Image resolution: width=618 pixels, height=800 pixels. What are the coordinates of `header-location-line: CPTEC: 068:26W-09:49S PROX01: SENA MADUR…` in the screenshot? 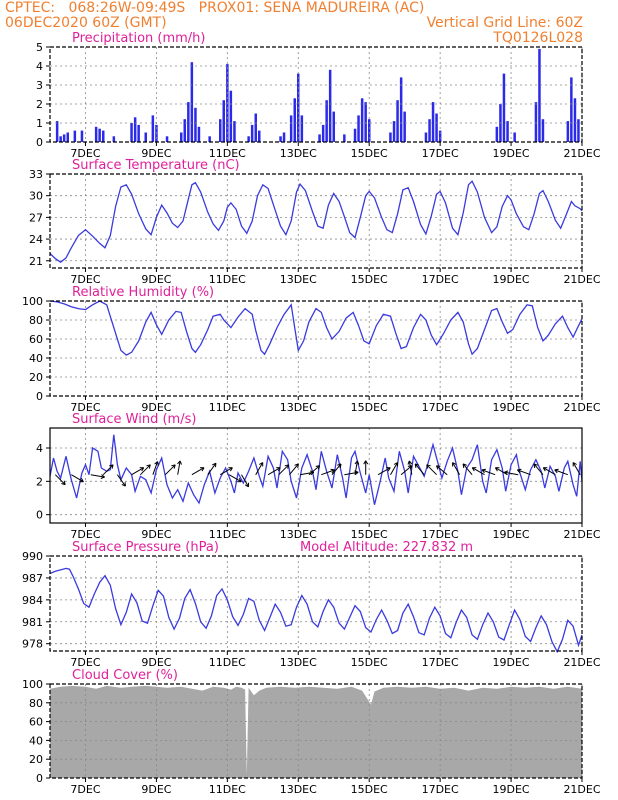 It's located at (215, 8).